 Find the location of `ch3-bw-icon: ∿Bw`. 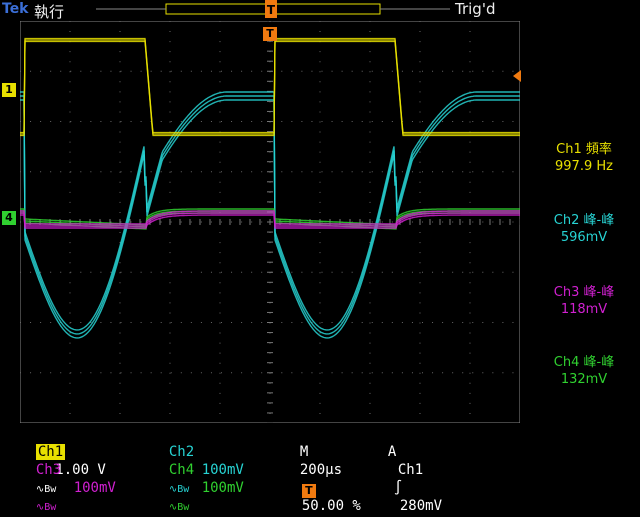

ch3-bw-icon: ∿Bw is located at coordinates (46, 507).